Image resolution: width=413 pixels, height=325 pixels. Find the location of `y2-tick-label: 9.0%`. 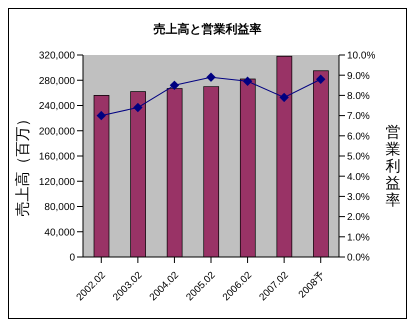

y2-tick-label: 9.0% is located at coordinates (358, 76).